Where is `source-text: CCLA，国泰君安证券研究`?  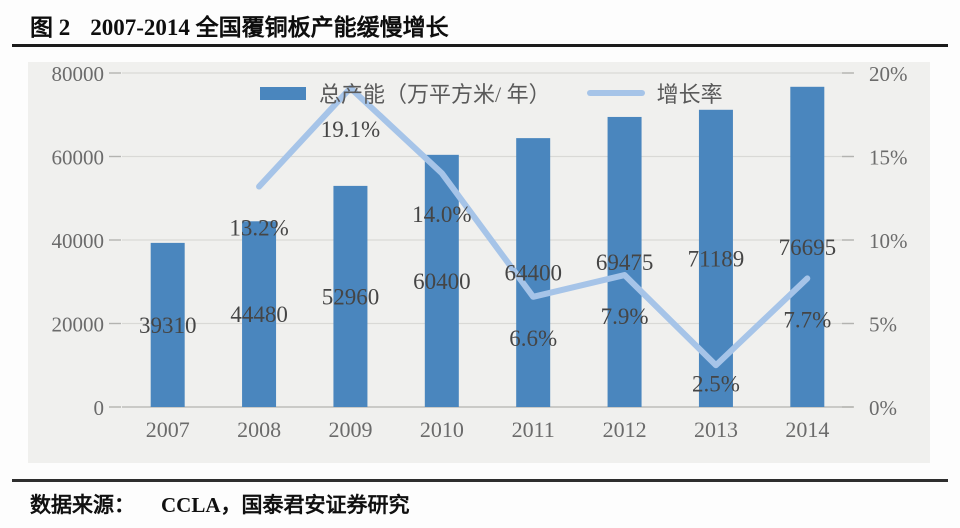
source-text: CCLA，国泰君安证券研究 is located at coordinates (285, 505).